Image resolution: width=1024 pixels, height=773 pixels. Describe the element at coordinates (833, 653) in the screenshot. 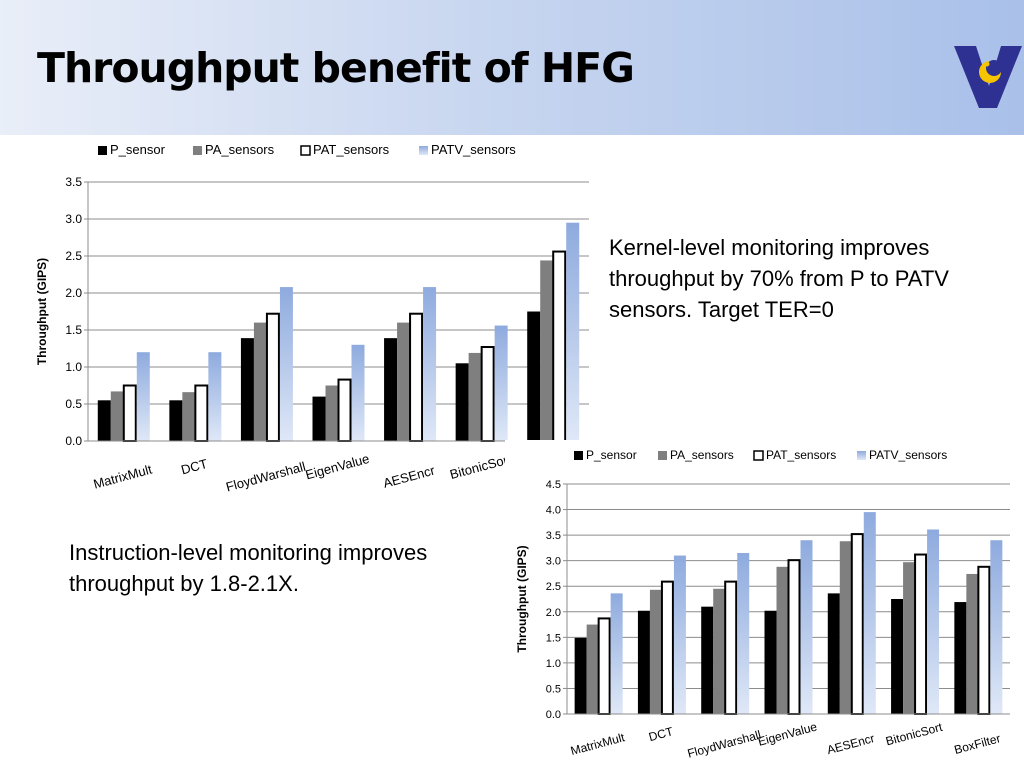

I see `bar-P_sensor-AESEncr` at that location.